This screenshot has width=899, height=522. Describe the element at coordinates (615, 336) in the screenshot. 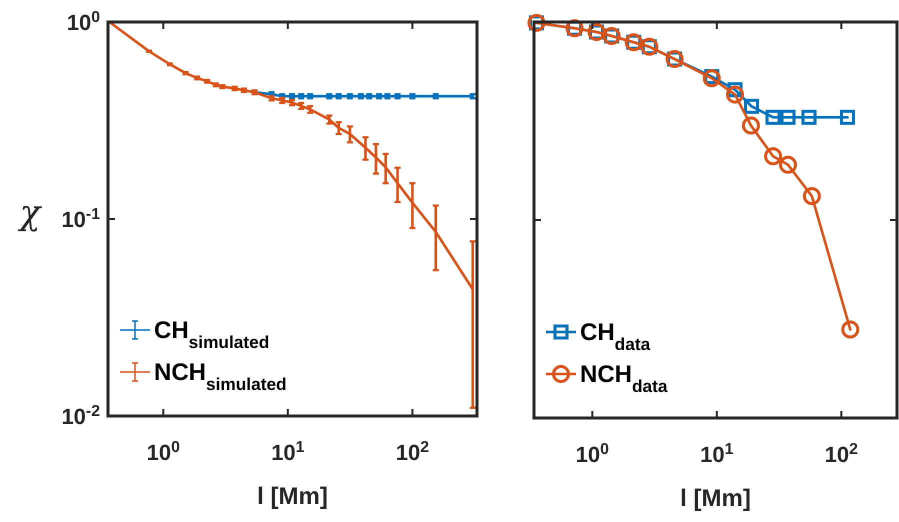

I see `legend-label: CH$_{data}$` at that location.